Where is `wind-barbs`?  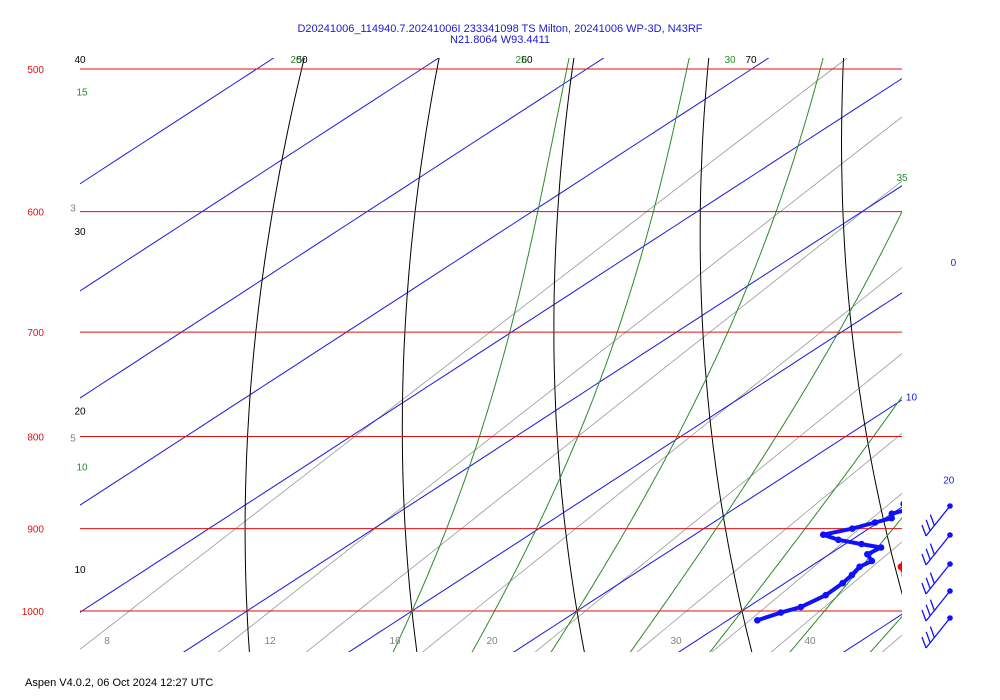 wind-barbs is located at coordinates (937, 576).